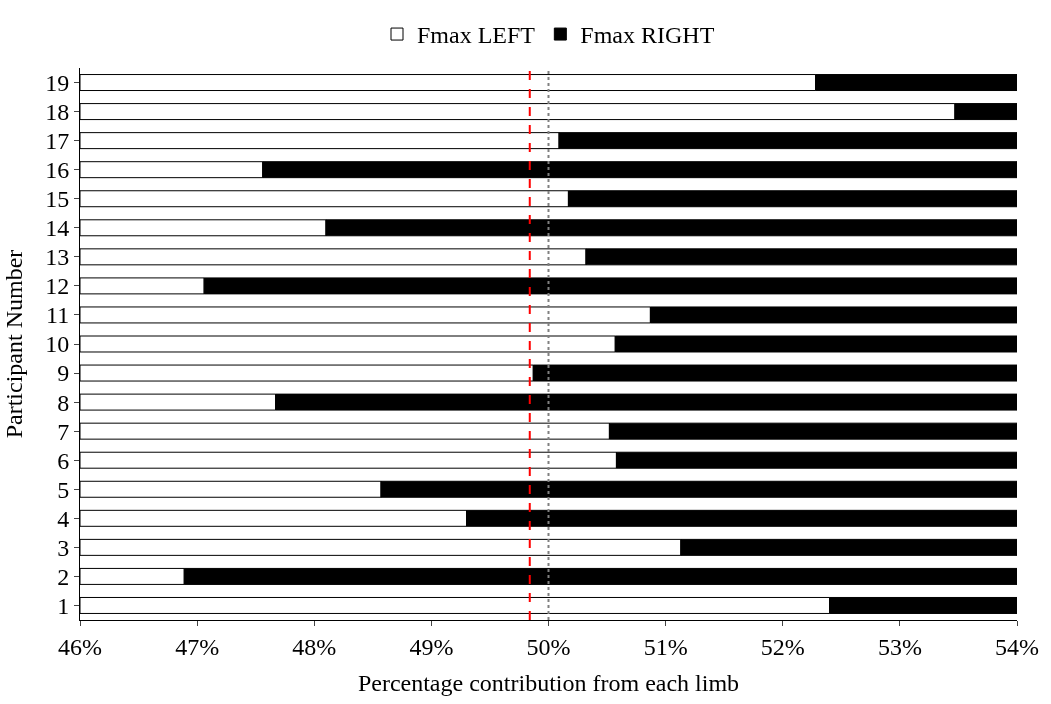 The image size is (1051, 704). What do you see at coordinates (548, 646) in the screenshot?
I see `x-tick-label: 50%` at bounding box center [548, 646].